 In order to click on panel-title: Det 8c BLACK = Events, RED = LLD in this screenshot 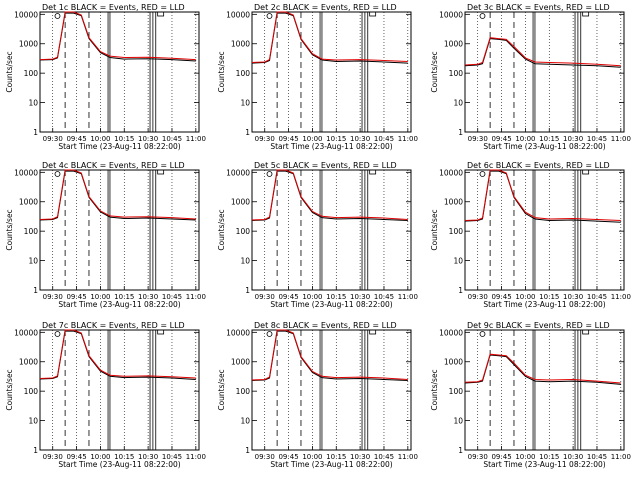, I will do `click(325, 325)`.